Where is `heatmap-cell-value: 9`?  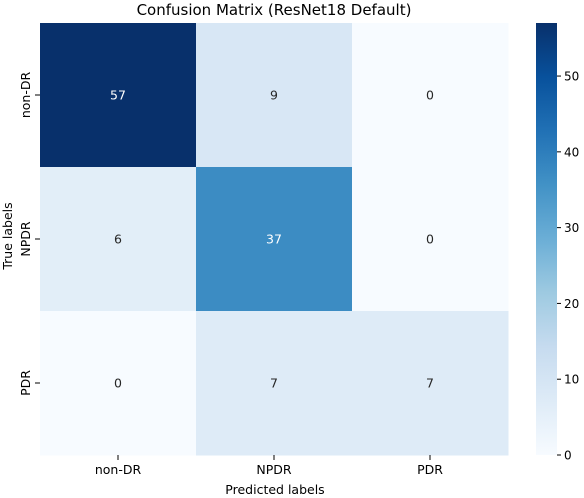 heatmap-cell-value: 9 is located at coordinates (274, 95).